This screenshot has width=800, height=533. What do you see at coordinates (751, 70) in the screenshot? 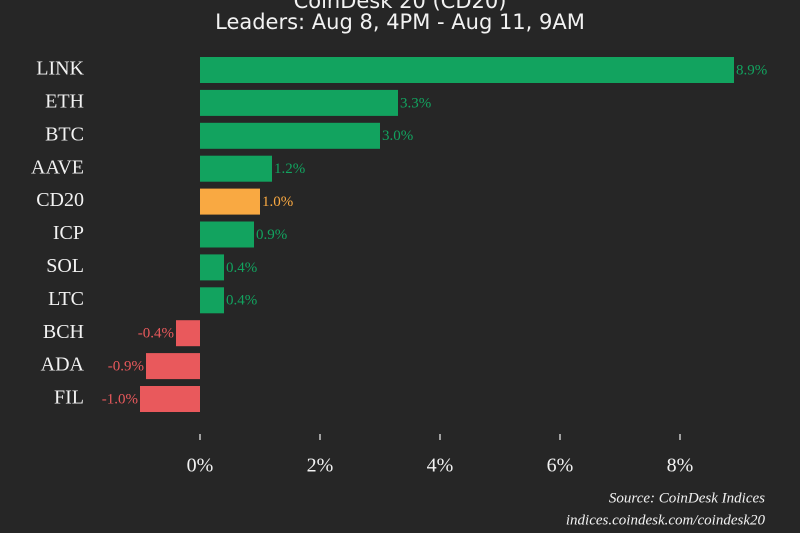
I see `value-label: 8.9%` at bounding box center [751, 70].